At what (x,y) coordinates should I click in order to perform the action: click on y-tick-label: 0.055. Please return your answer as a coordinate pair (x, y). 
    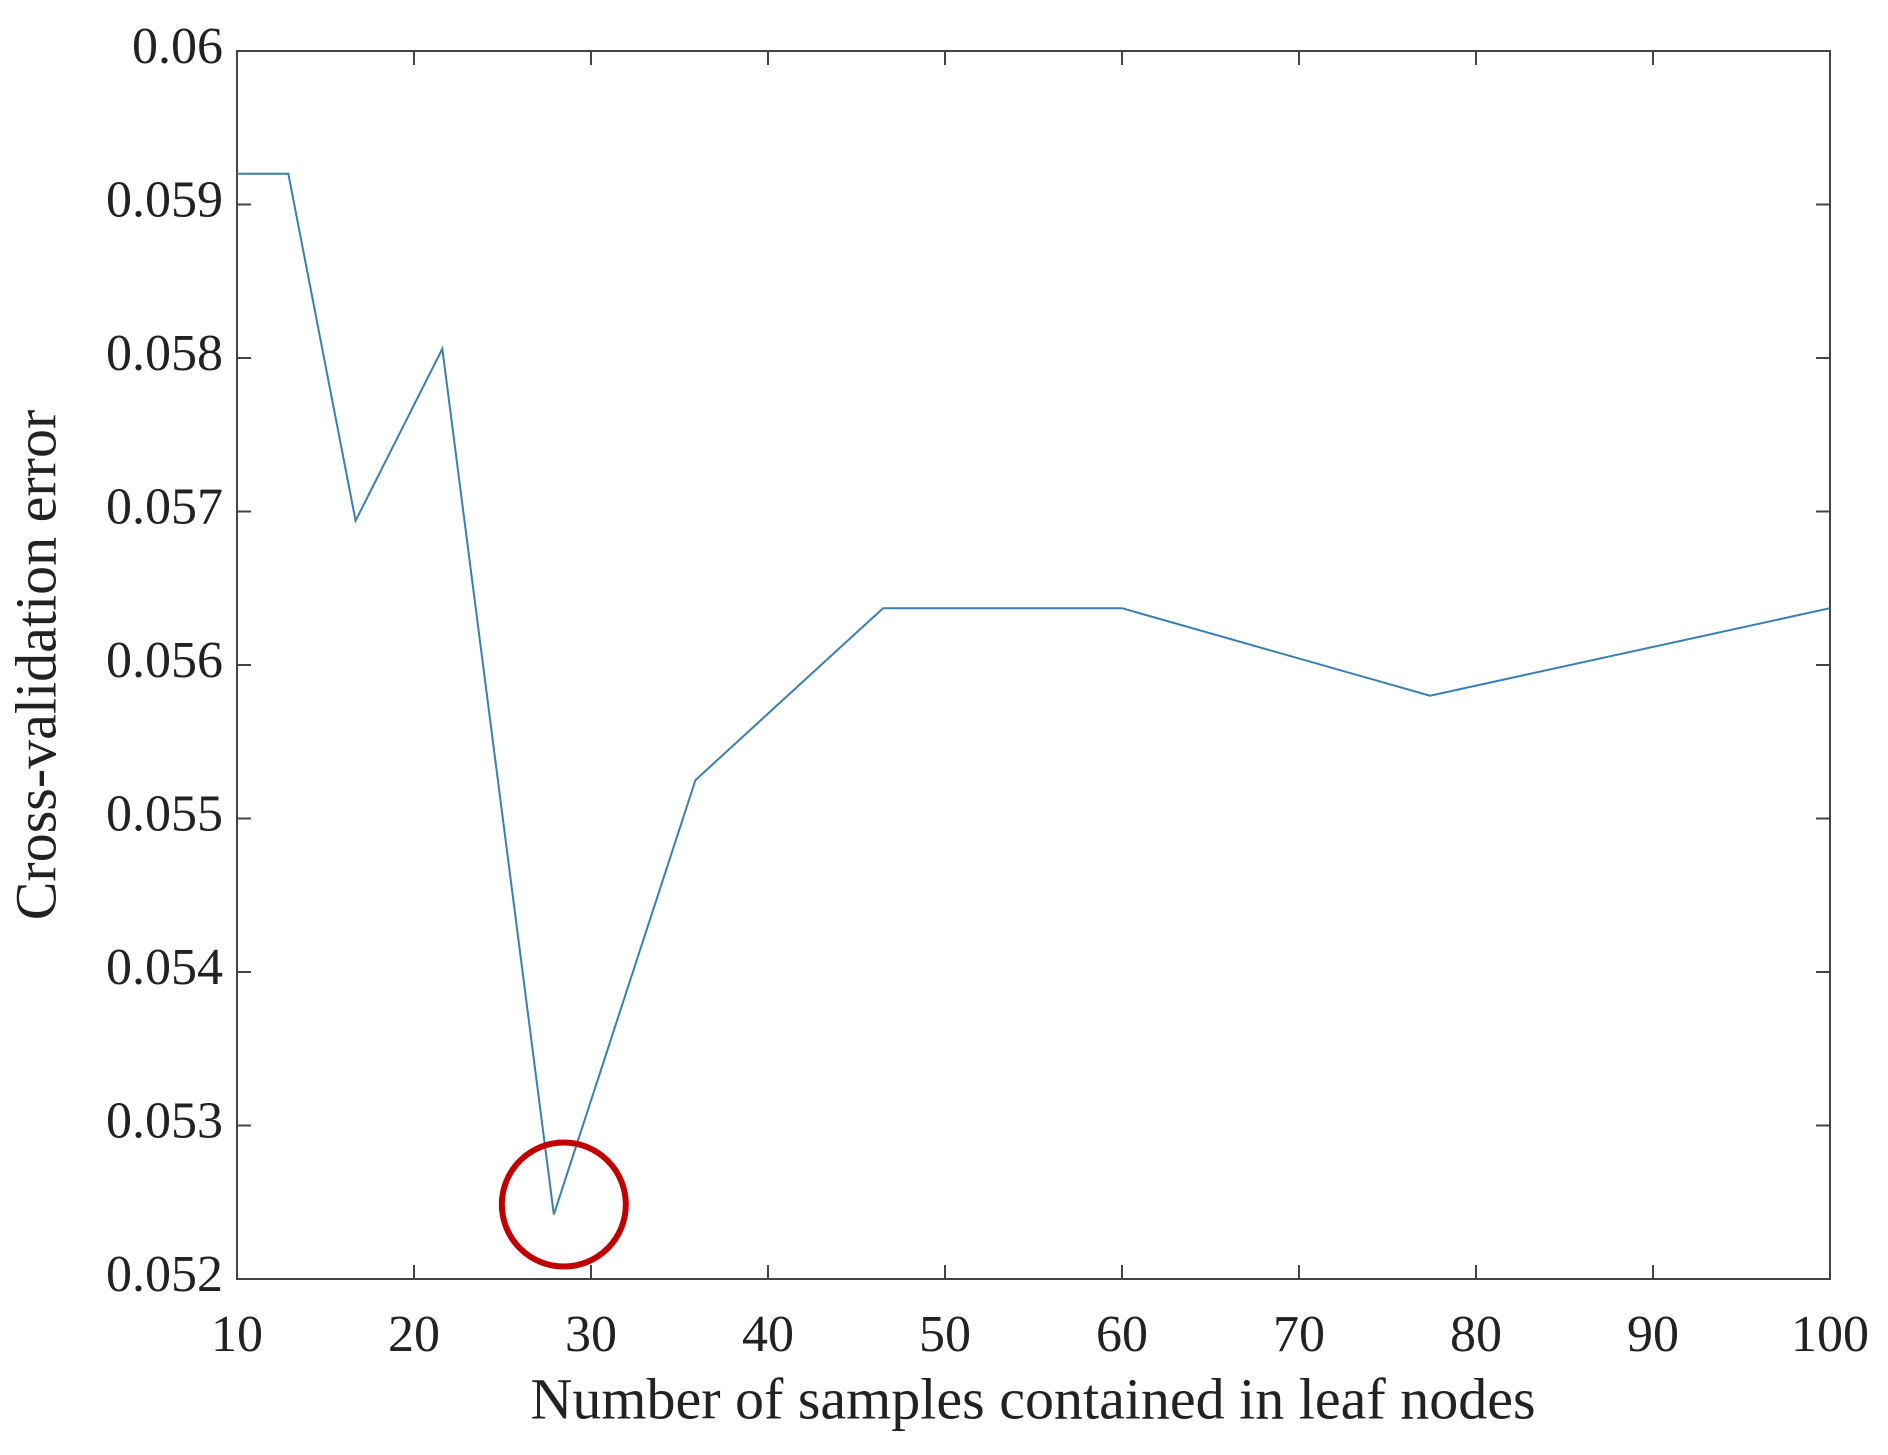
    Looking at the image, I should click on (164, 813).